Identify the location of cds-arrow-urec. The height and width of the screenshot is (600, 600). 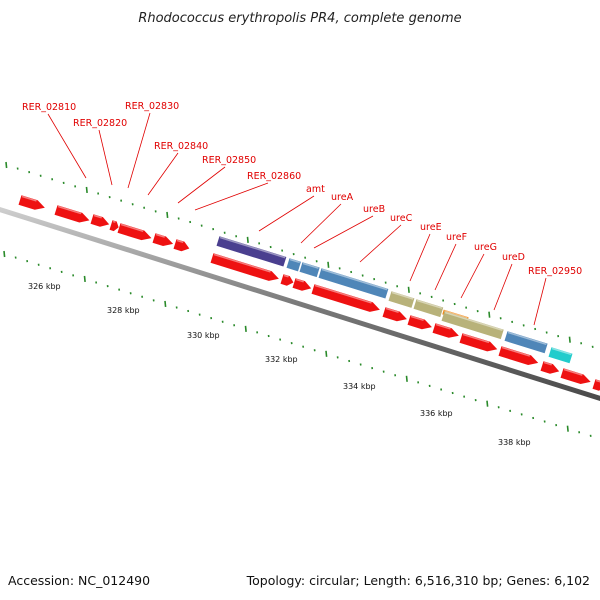
(345, 298).